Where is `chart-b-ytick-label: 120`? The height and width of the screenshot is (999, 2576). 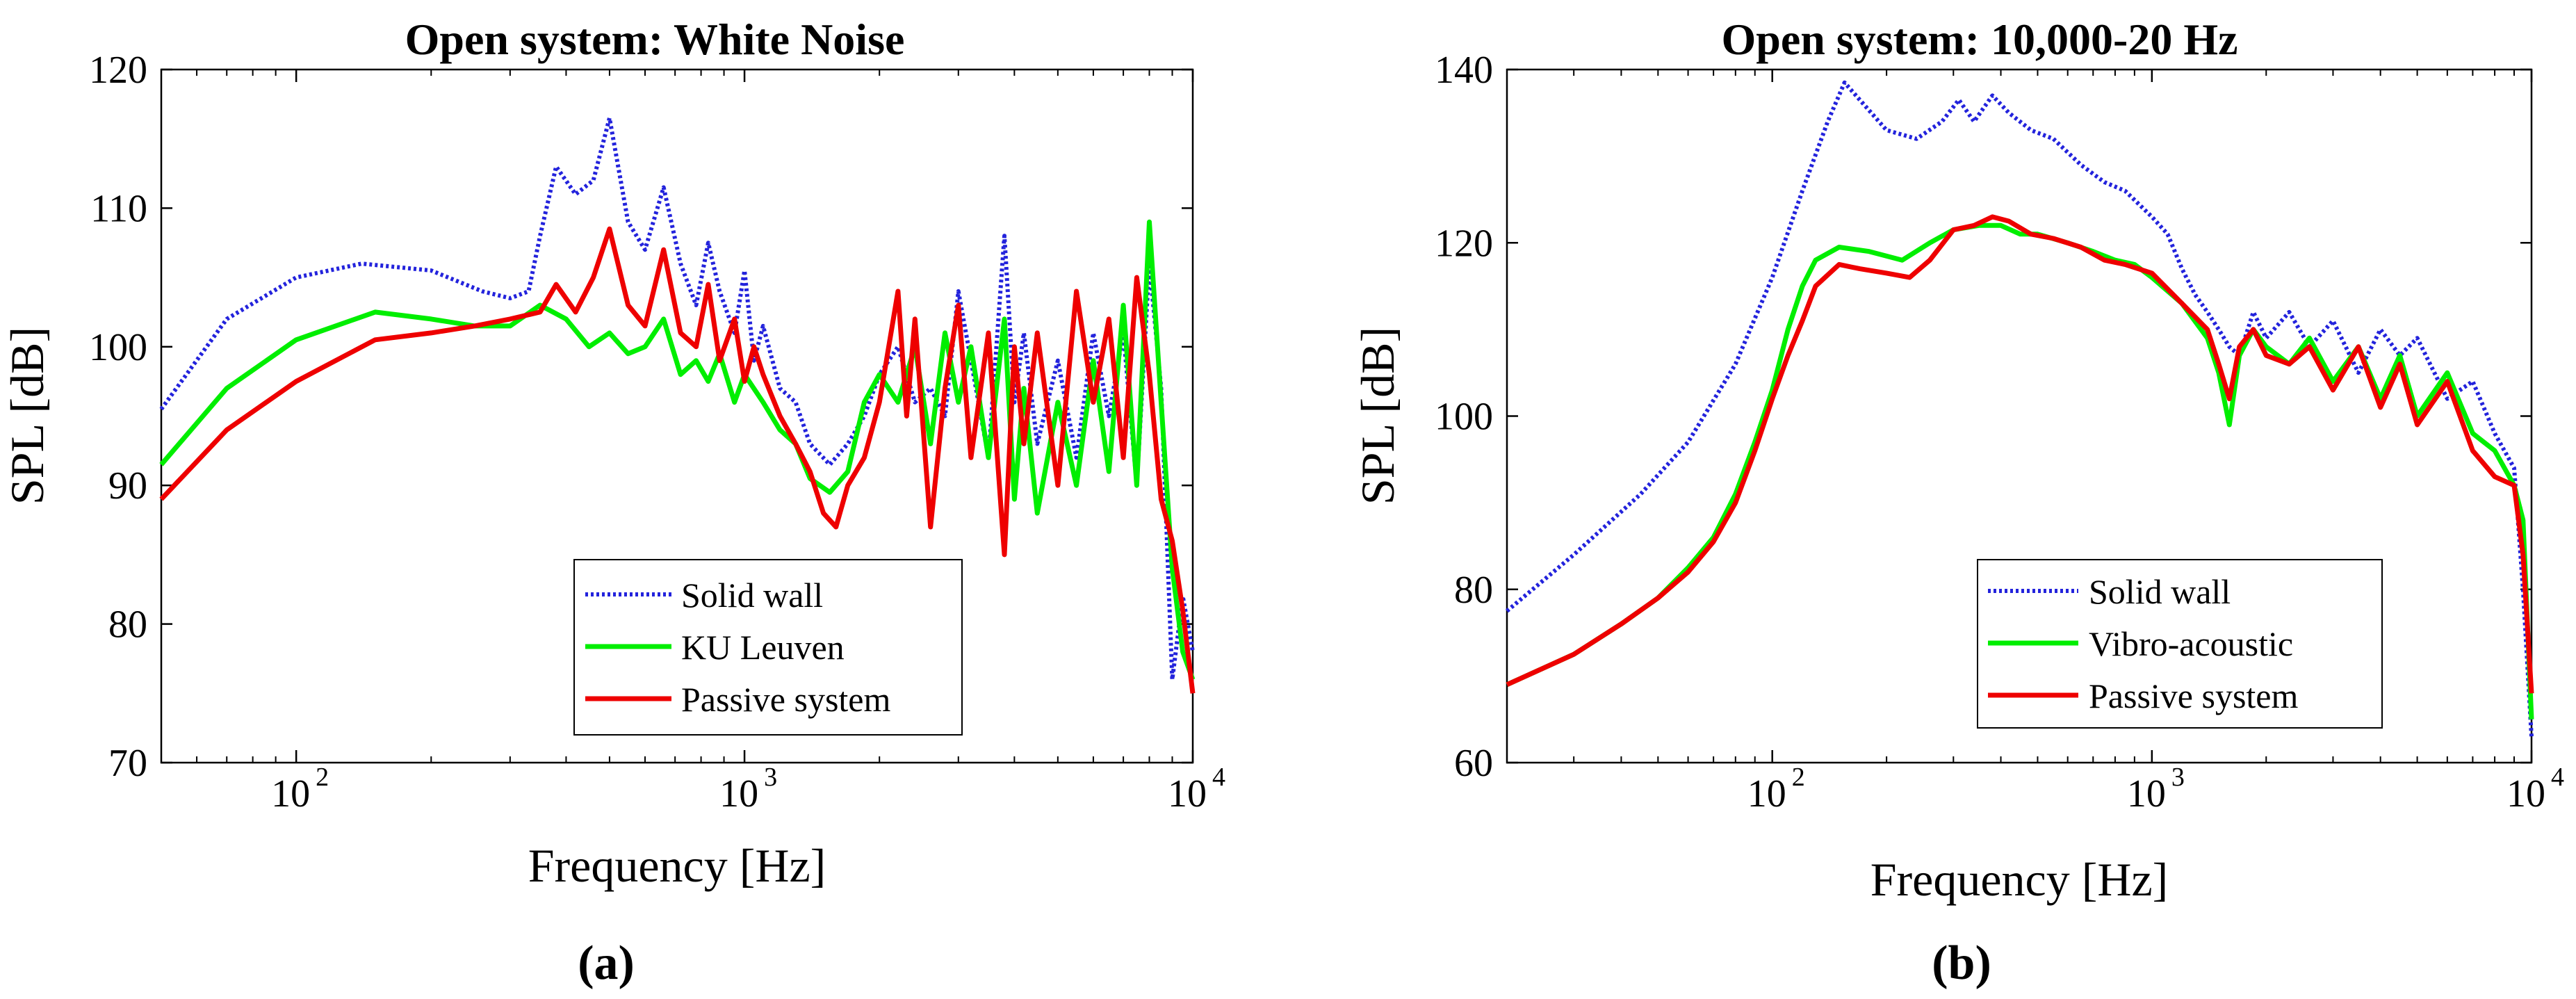
chart-b-ytick-label: 120 is located at coordinates (1464, 244).